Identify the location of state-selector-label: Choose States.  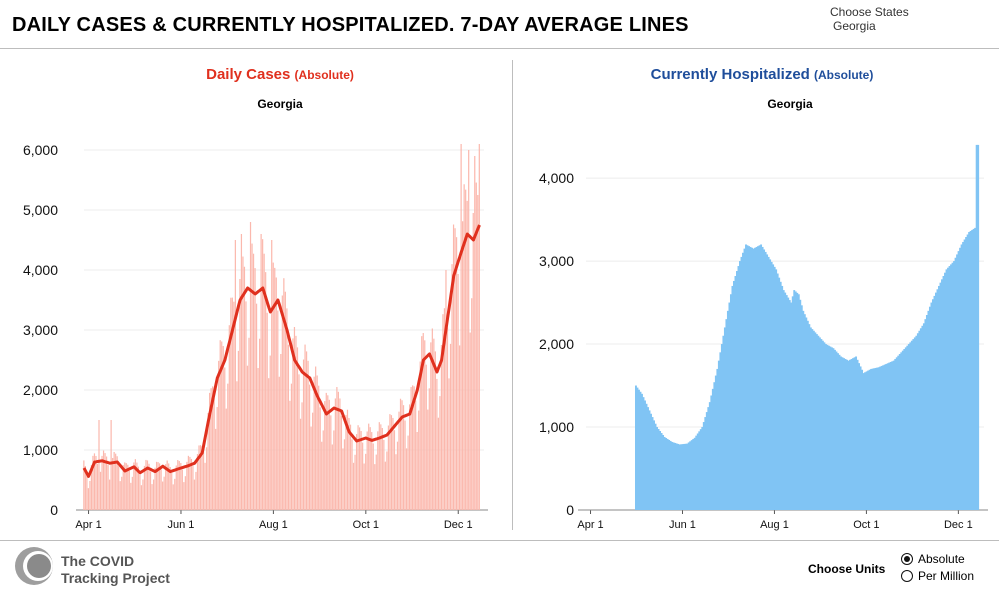
(869, 12).